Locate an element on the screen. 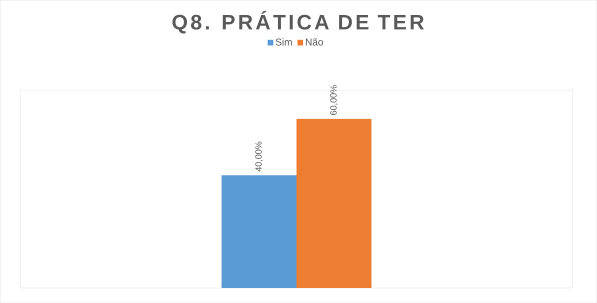 This screenshot has height=303, width=597. chart-title: Q8. PRÁTICA DE TER is located at coordinates (298, 22).